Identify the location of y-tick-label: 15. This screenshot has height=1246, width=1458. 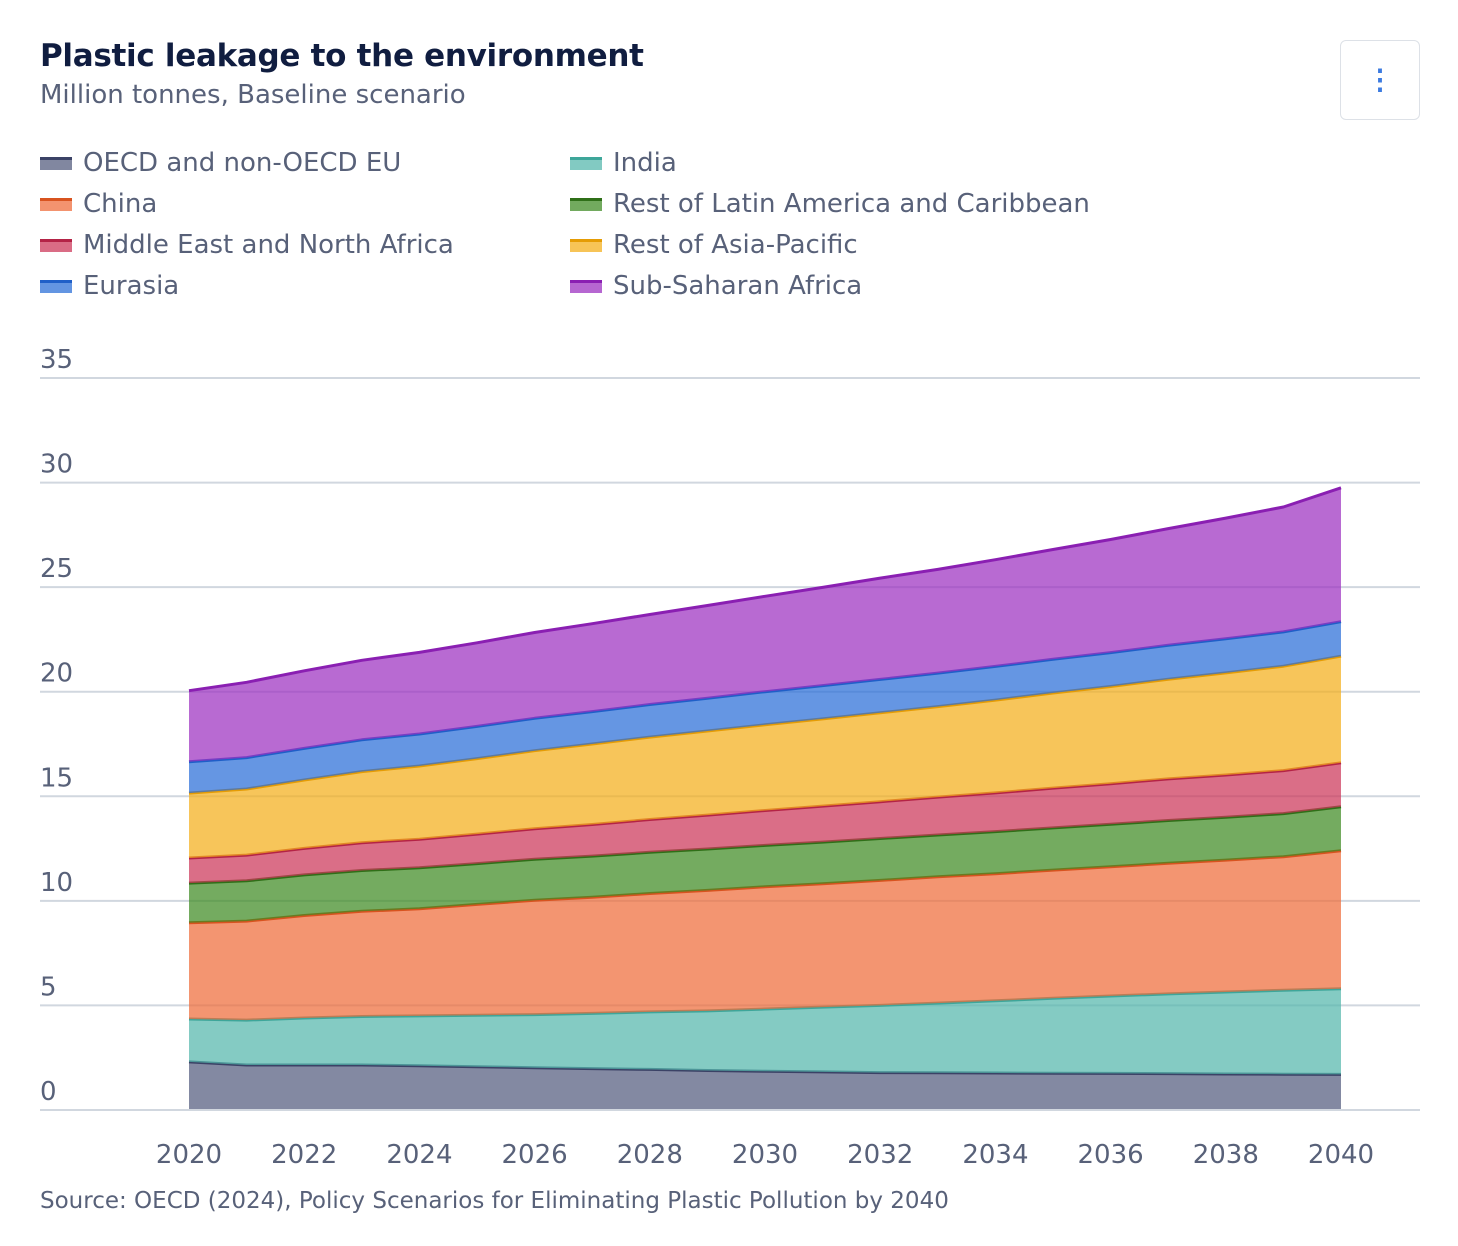
(56, 778).